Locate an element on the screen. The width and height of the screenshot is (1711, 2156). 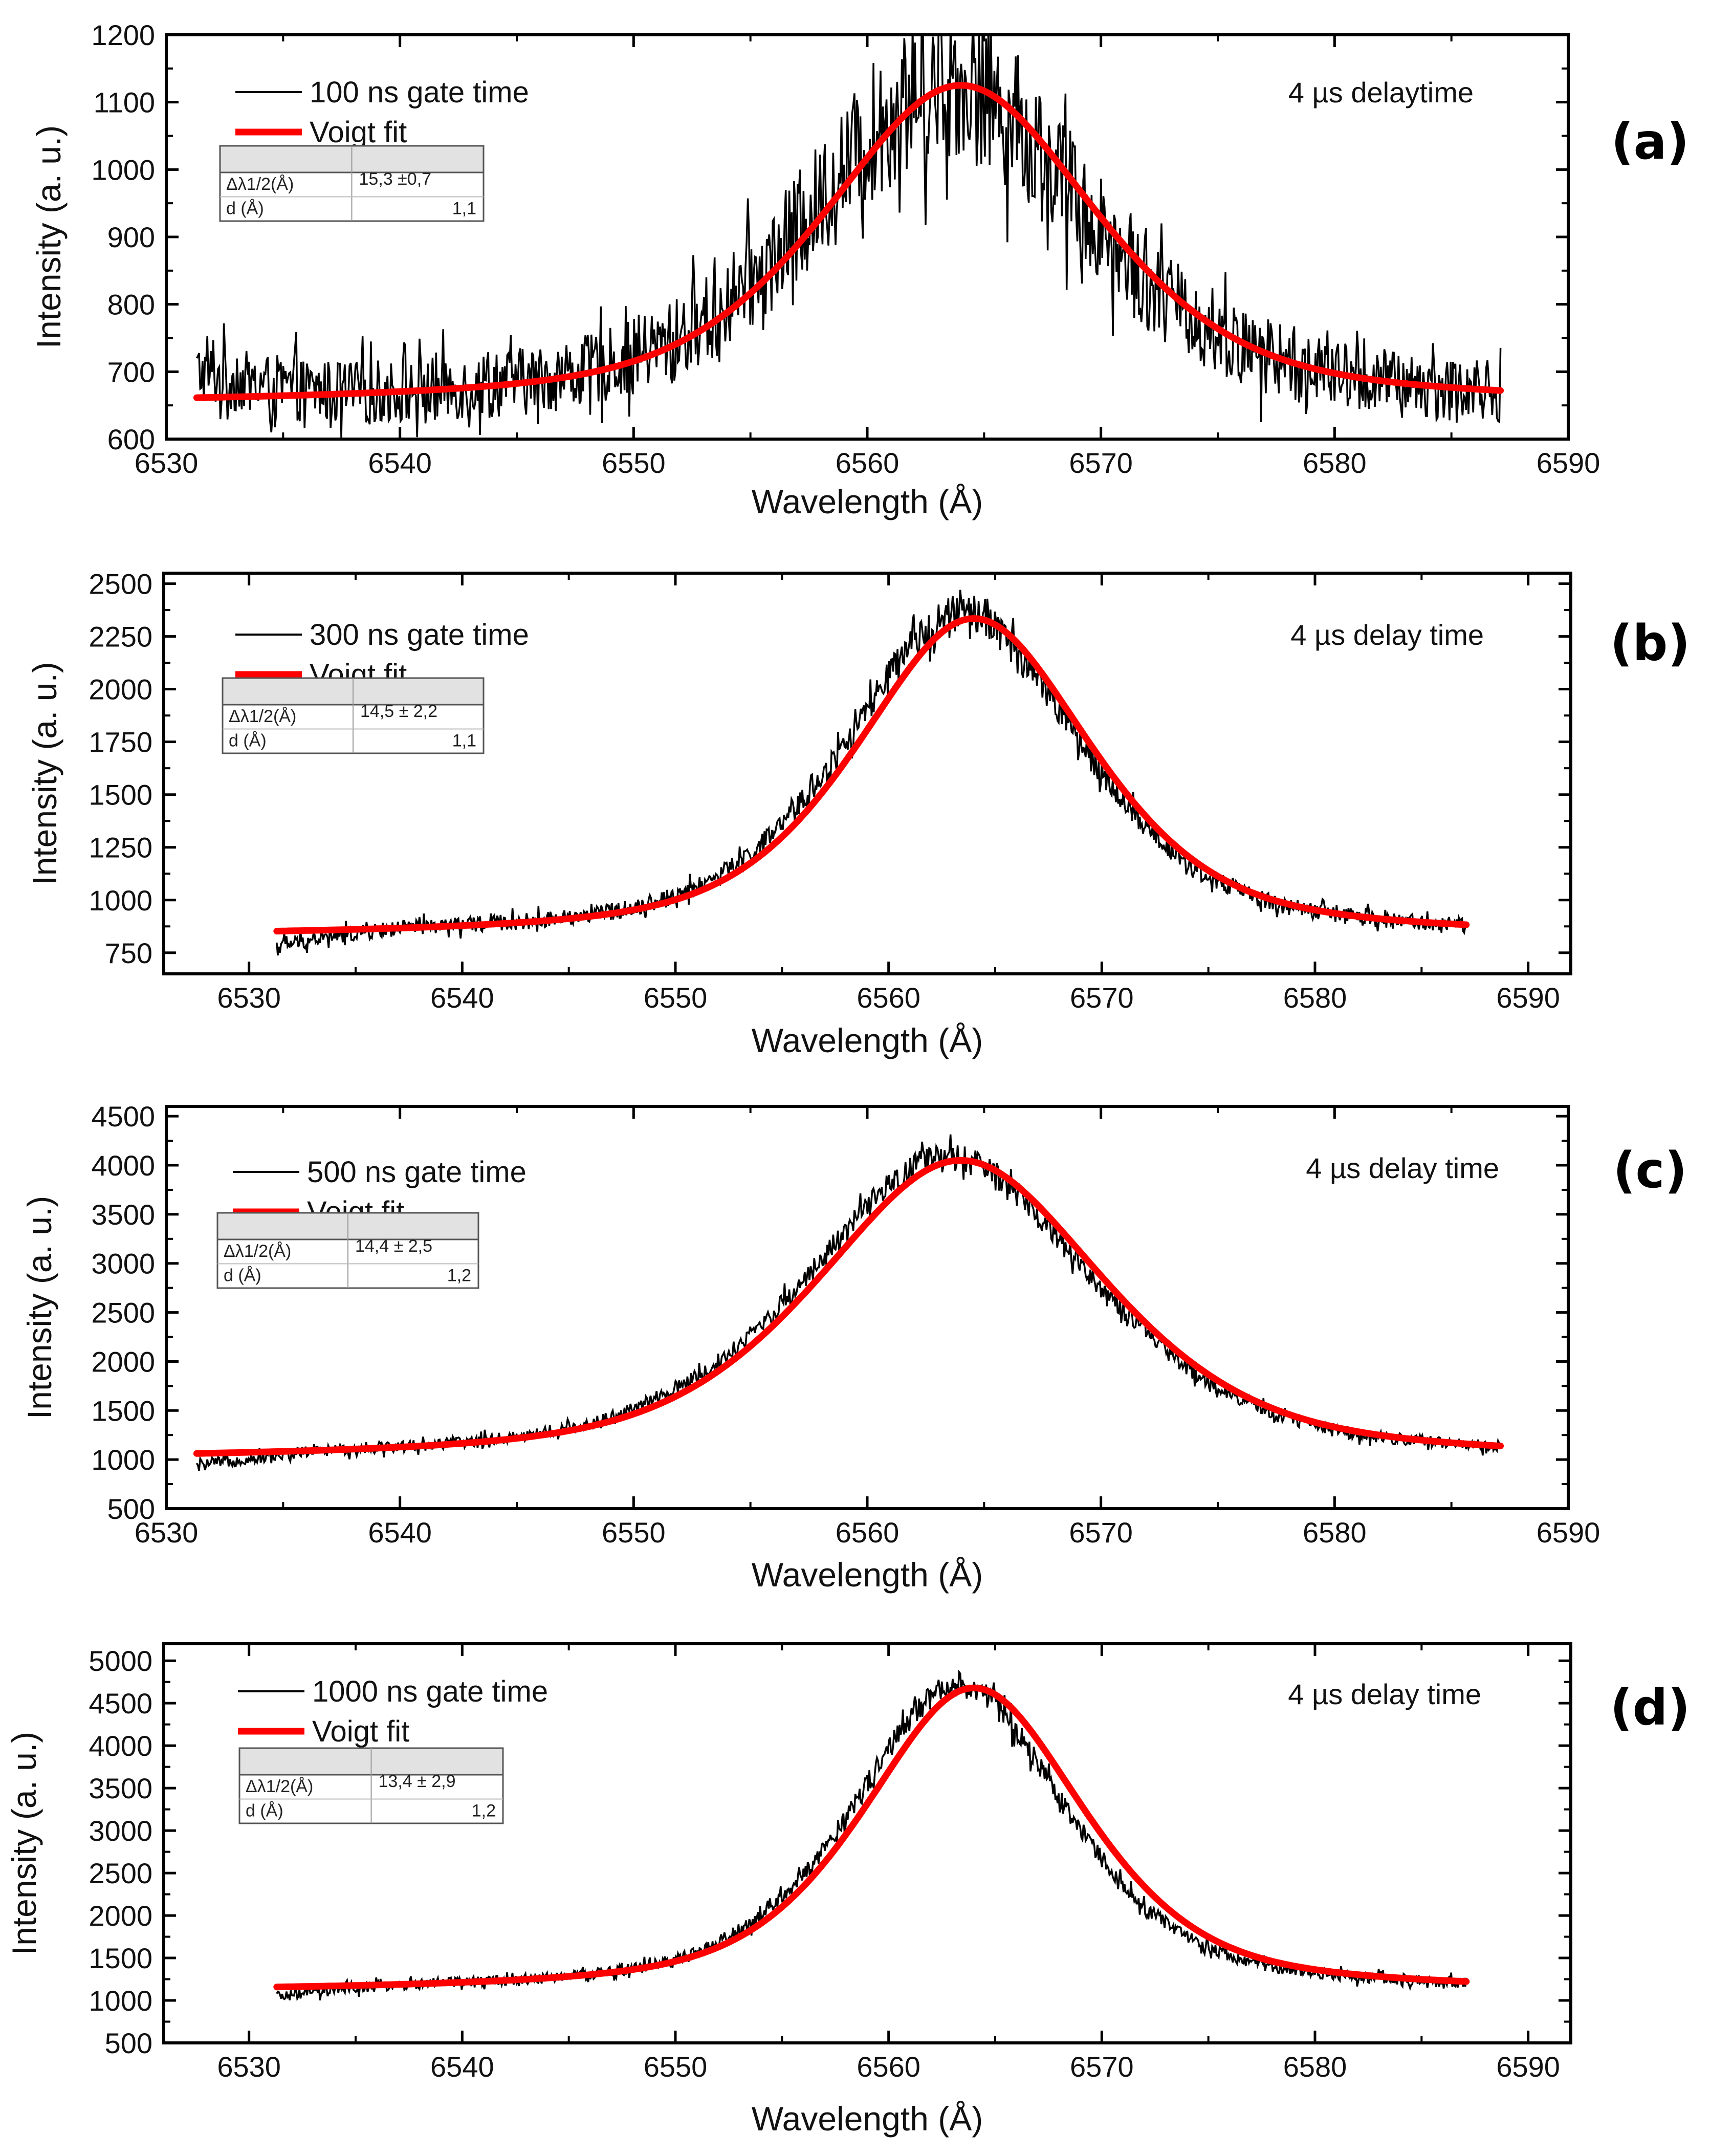
chart3-ytick-label: 3000 is located at coordinates (120, 1831).